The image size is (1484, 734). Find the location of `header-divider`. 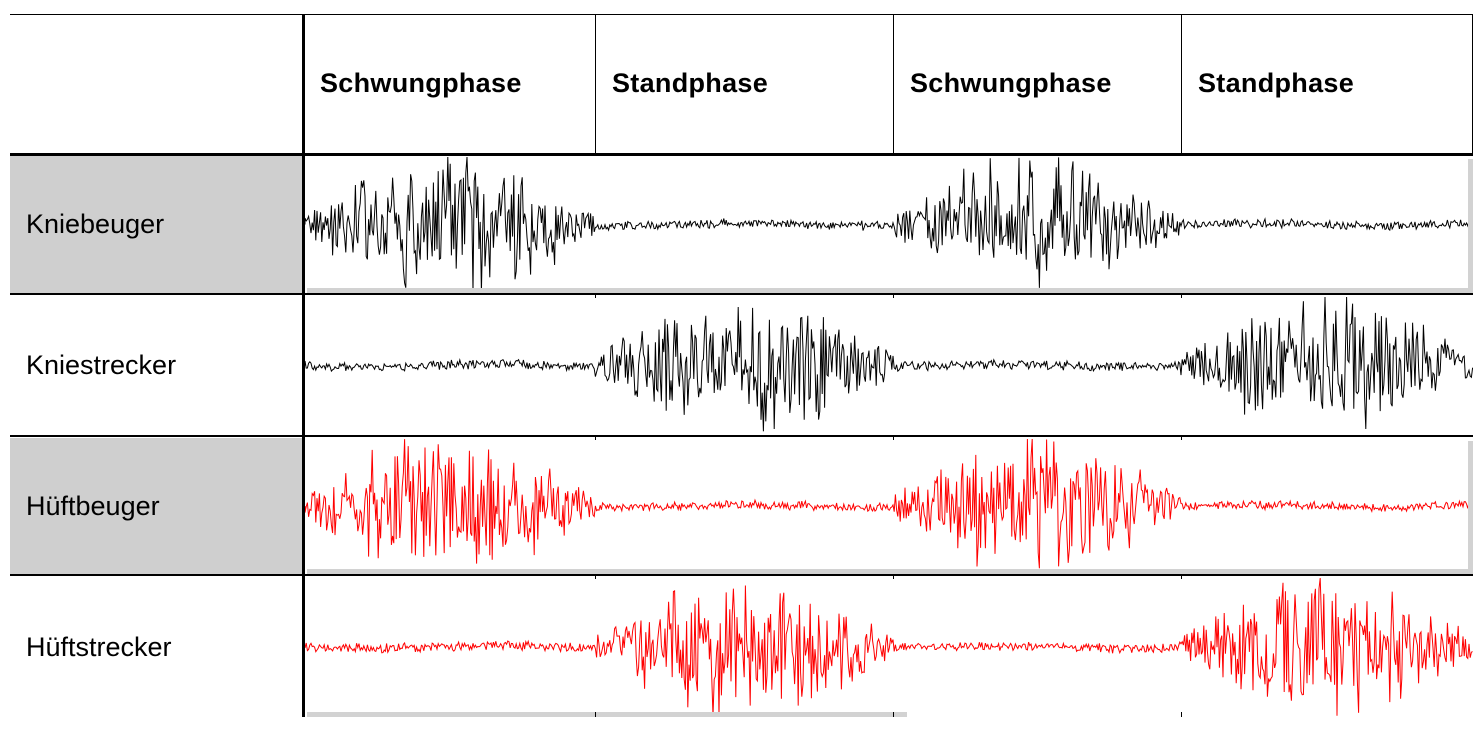

header-divider is located at coordinates (741, 154).